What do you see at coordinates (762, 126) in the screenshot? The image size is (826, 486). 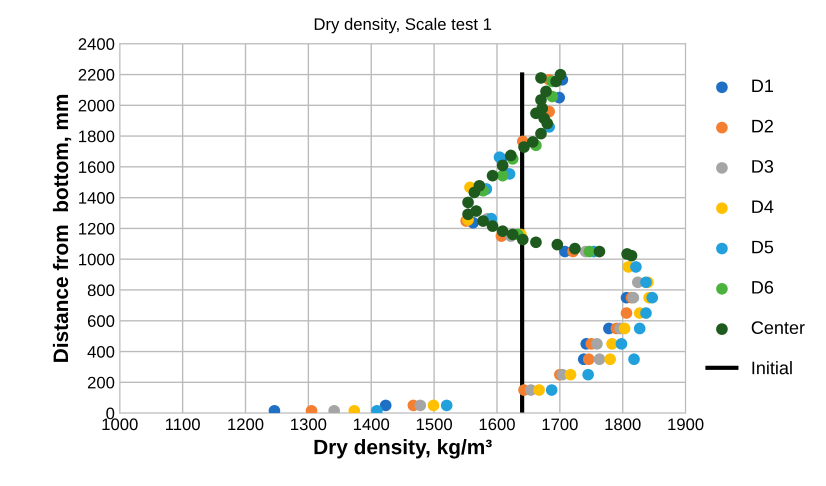 I see `legend-label: D2` at bounding box center [762, 126].